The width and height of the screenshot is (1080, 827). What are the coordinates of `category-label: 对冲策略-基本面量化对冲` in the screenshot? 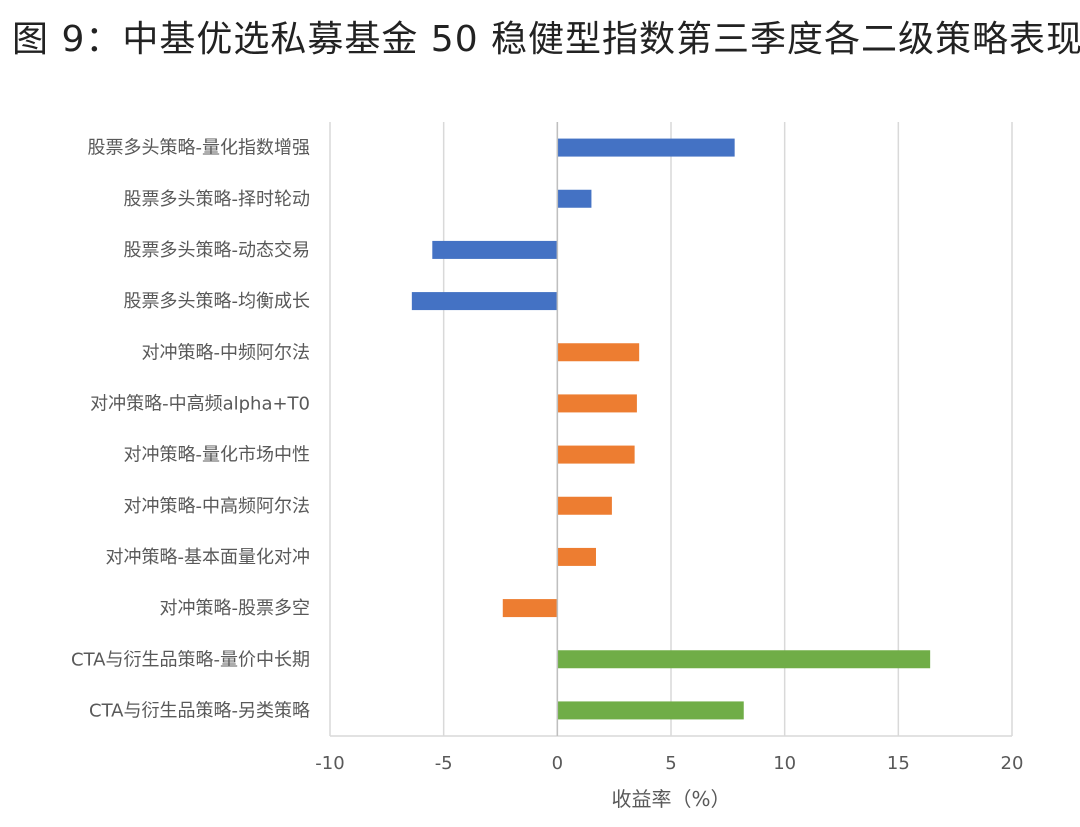 It's located at (208, 557).